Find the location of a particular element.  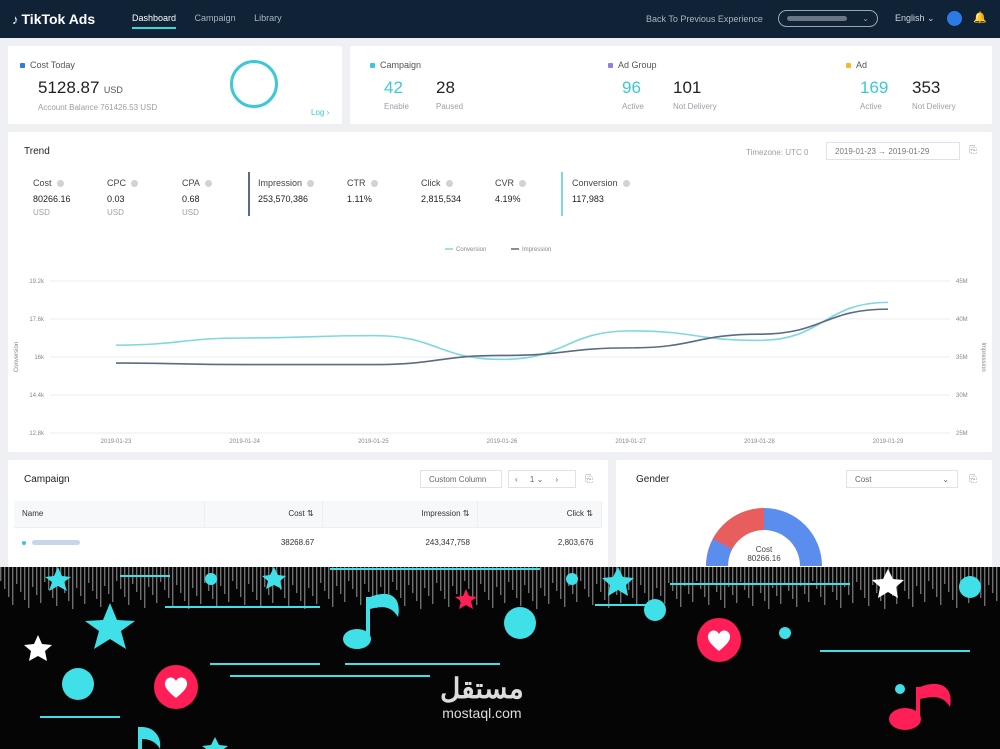

metric-name: CPC is located at coordinates (123, 183).